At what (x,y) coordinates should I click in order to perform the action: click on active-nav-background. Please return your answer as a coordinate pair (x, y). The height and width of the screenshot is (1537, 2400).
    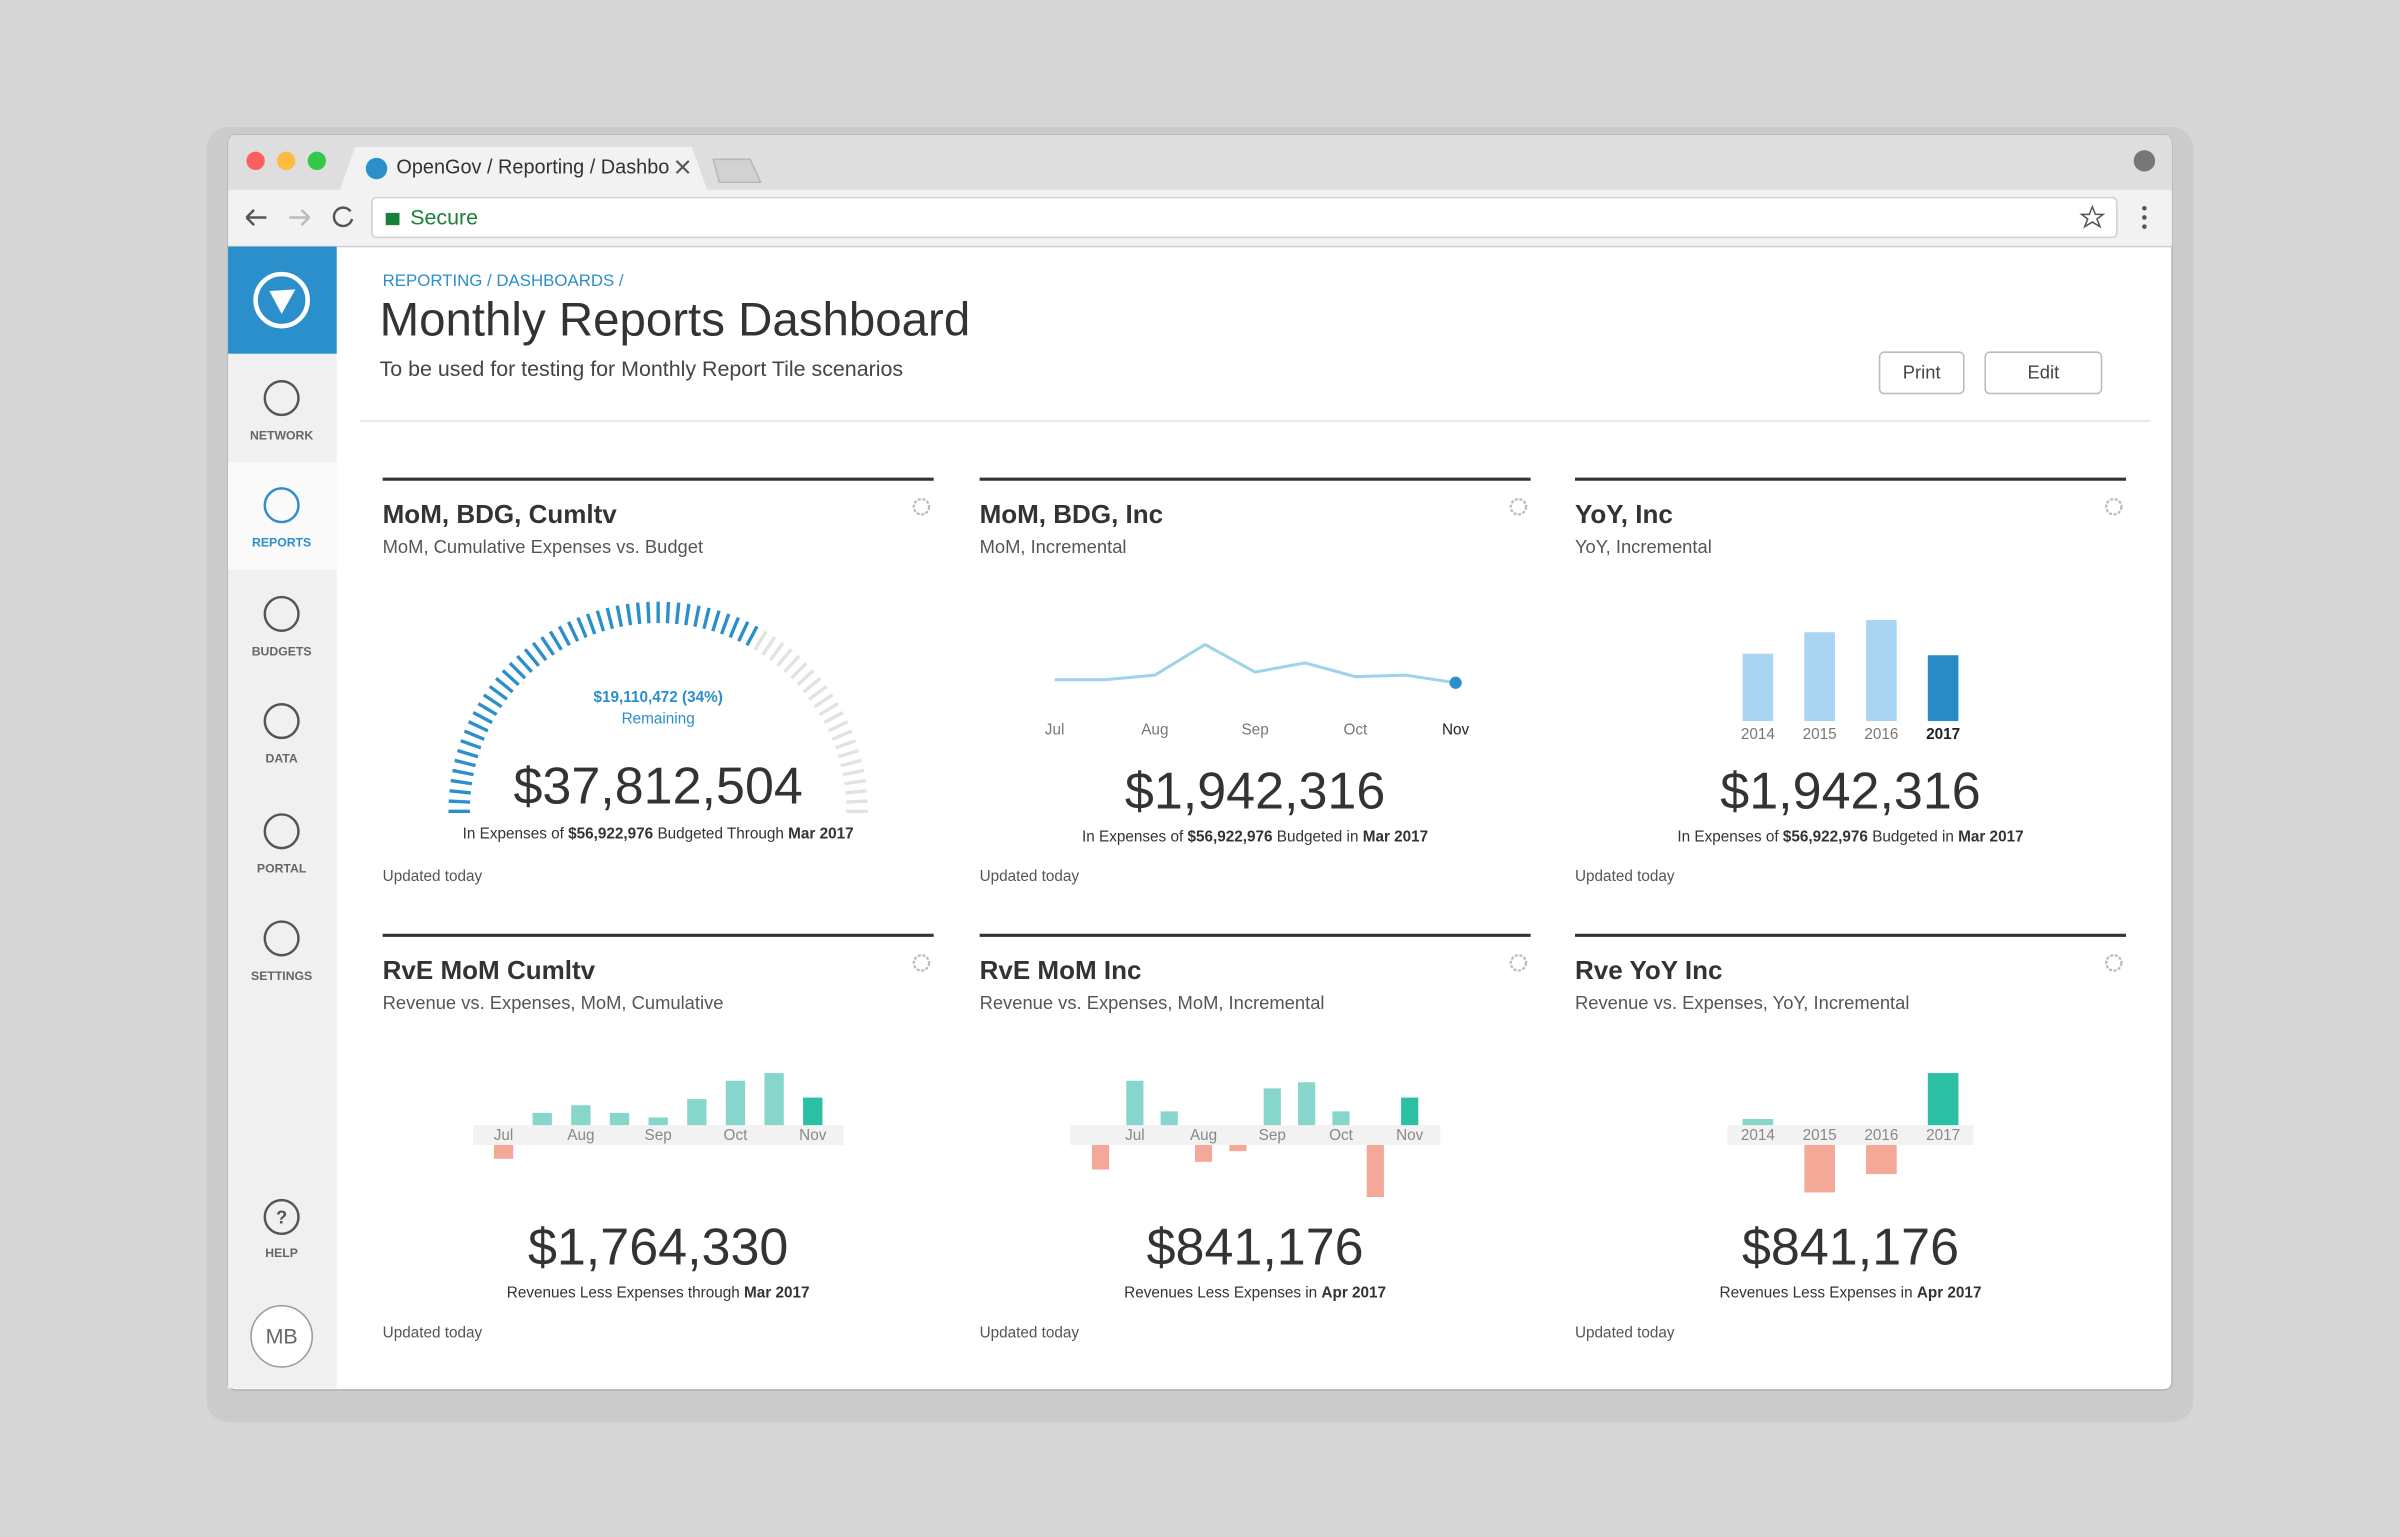
    Looking at the image, I should click on (282, 516).